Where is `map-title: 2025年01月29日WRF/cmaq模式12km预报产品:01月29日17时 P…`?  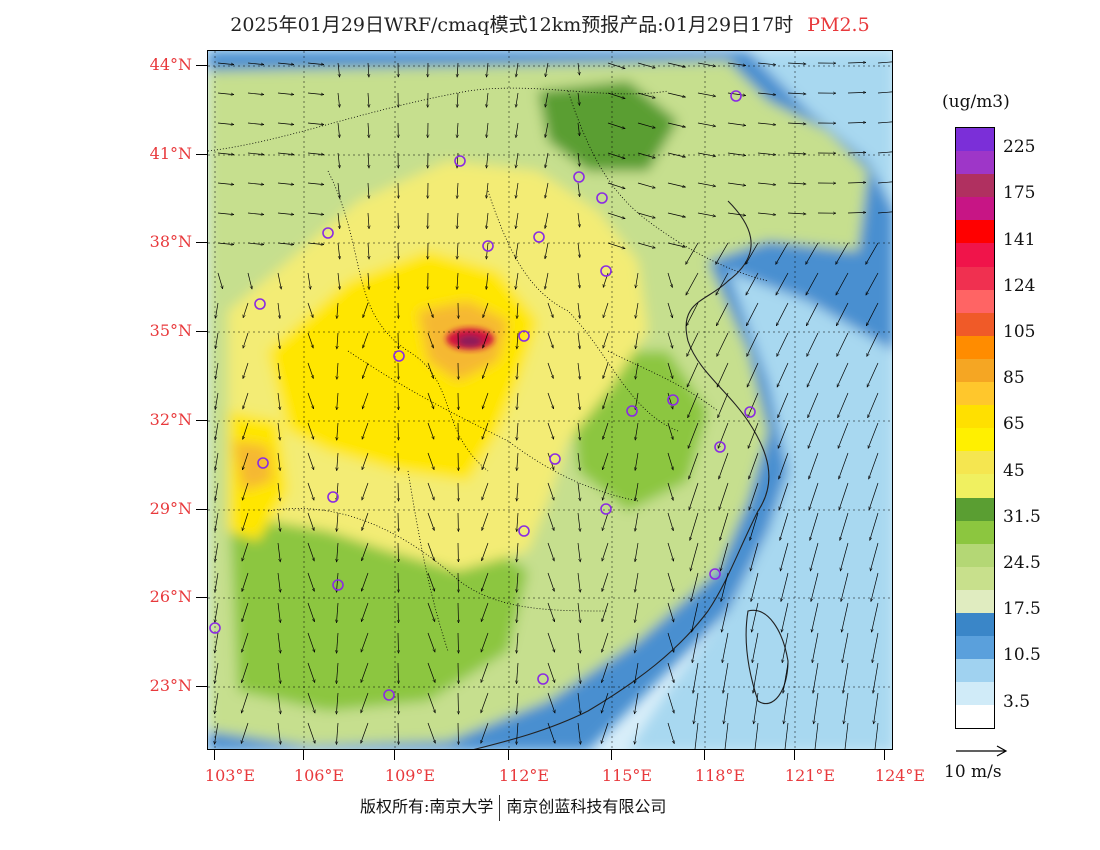
map-title: 2025年01月29日WRF/cmaq模式12km预报产品:01月29日17时 P… is located at coordinates (550, 23).